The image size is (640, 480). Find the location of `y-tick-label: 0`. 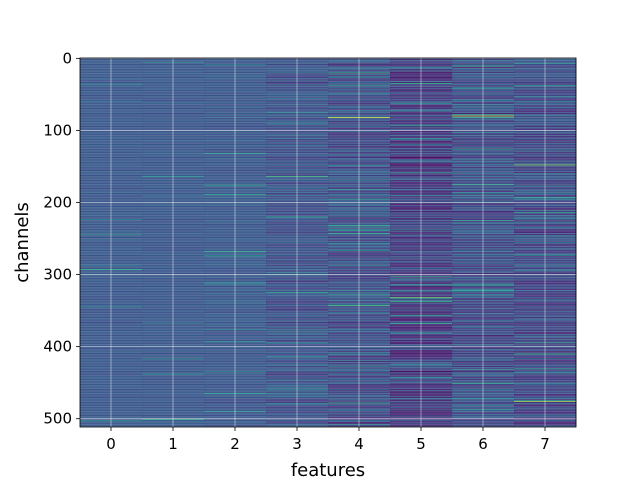

y-tick-label: 0 is located at coordinates (67, 58).